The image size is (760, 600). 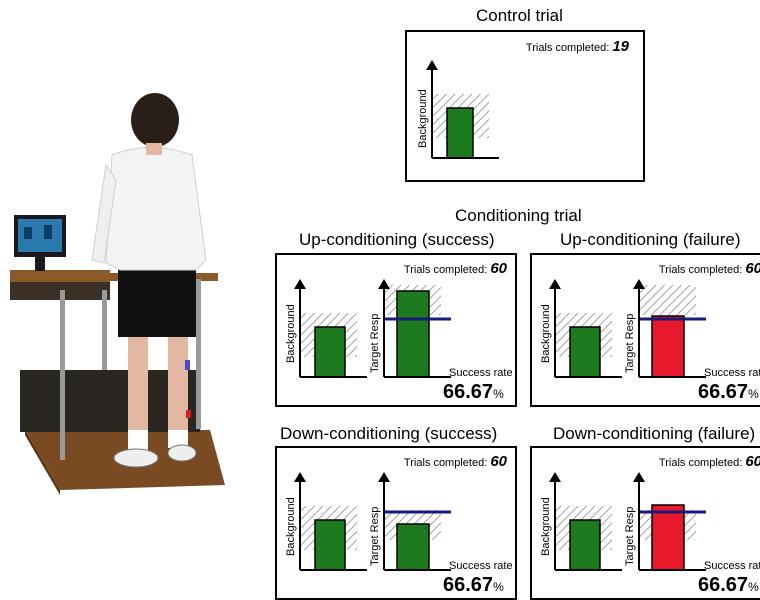 I want to click on conditioning-title: Conditioning trial, so click(x=518, y=215).